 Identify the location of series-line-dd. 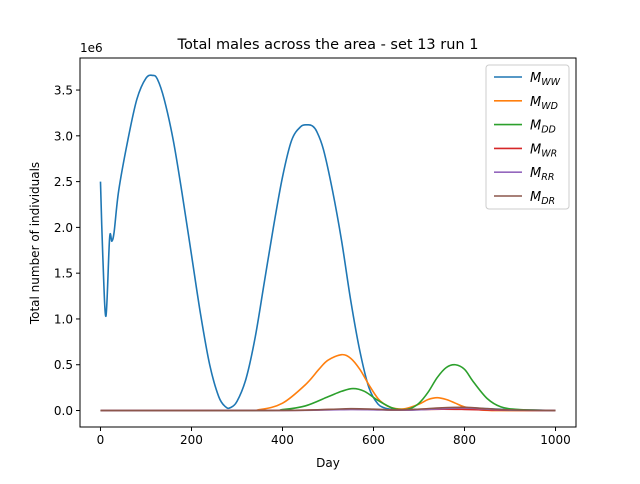
(328, 387).